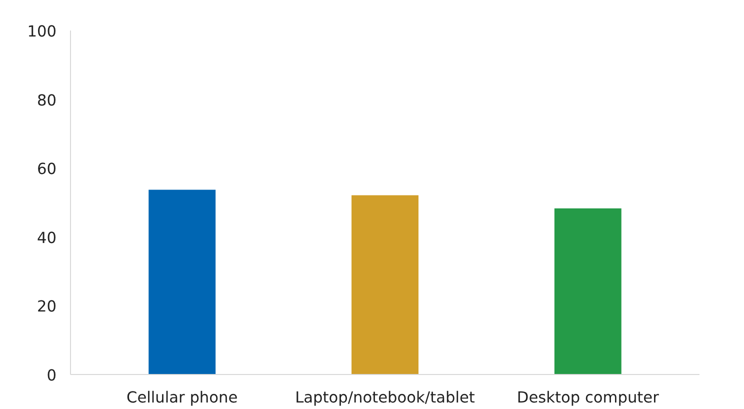 Image resolution: width=744 pixels, height=409 pixels. What do you see at coordinates (588, 397) in the screenshot?
I see `x-tick-label: Desktop computer` at bounding box center [588, 397].